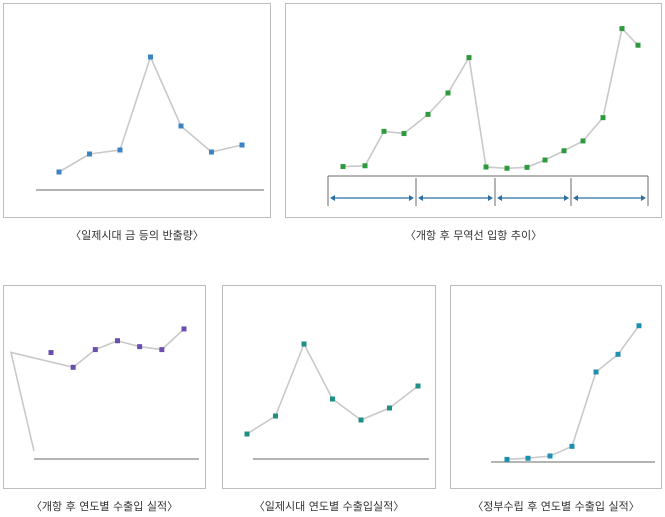  What do you see at coordinates (556, 506) in the screenshot?
I see `caption-government-trade: 〈정부수립 후 연도별 수출입 실적〉` at bounding box center [556, 506].